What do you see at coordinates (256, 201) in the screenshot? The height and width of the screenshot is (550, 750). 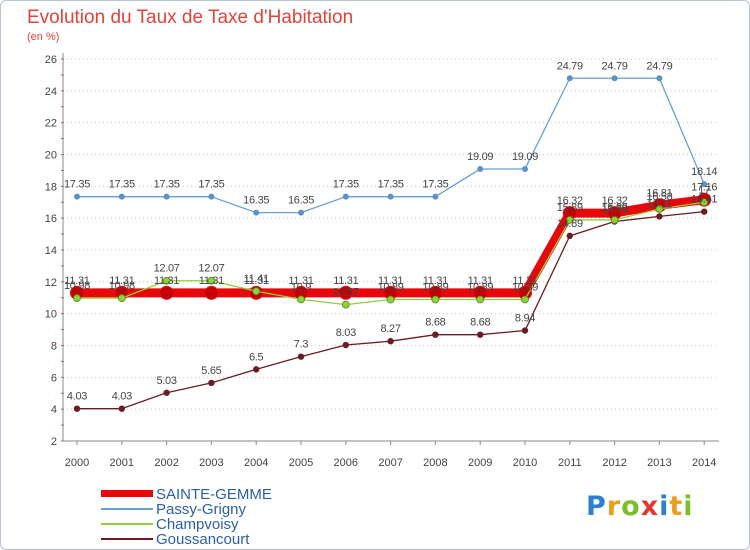 I see `data-label: 16.35` at bounding box center [256, 201].